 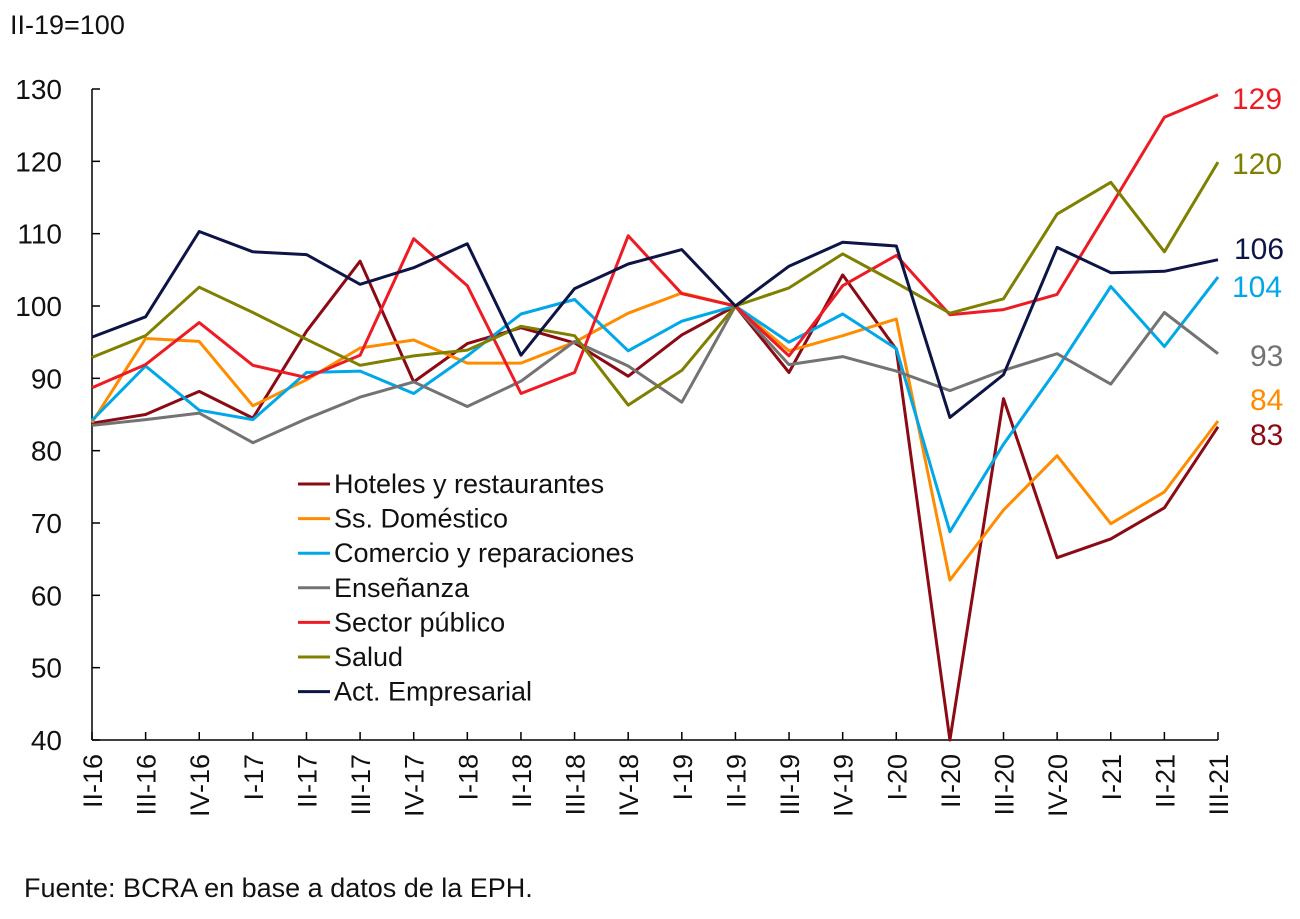 What do you see at coordinates (1266, 435) in the screenshot?
I see `end-value-label: 83` at bounding box center [1266, 435].